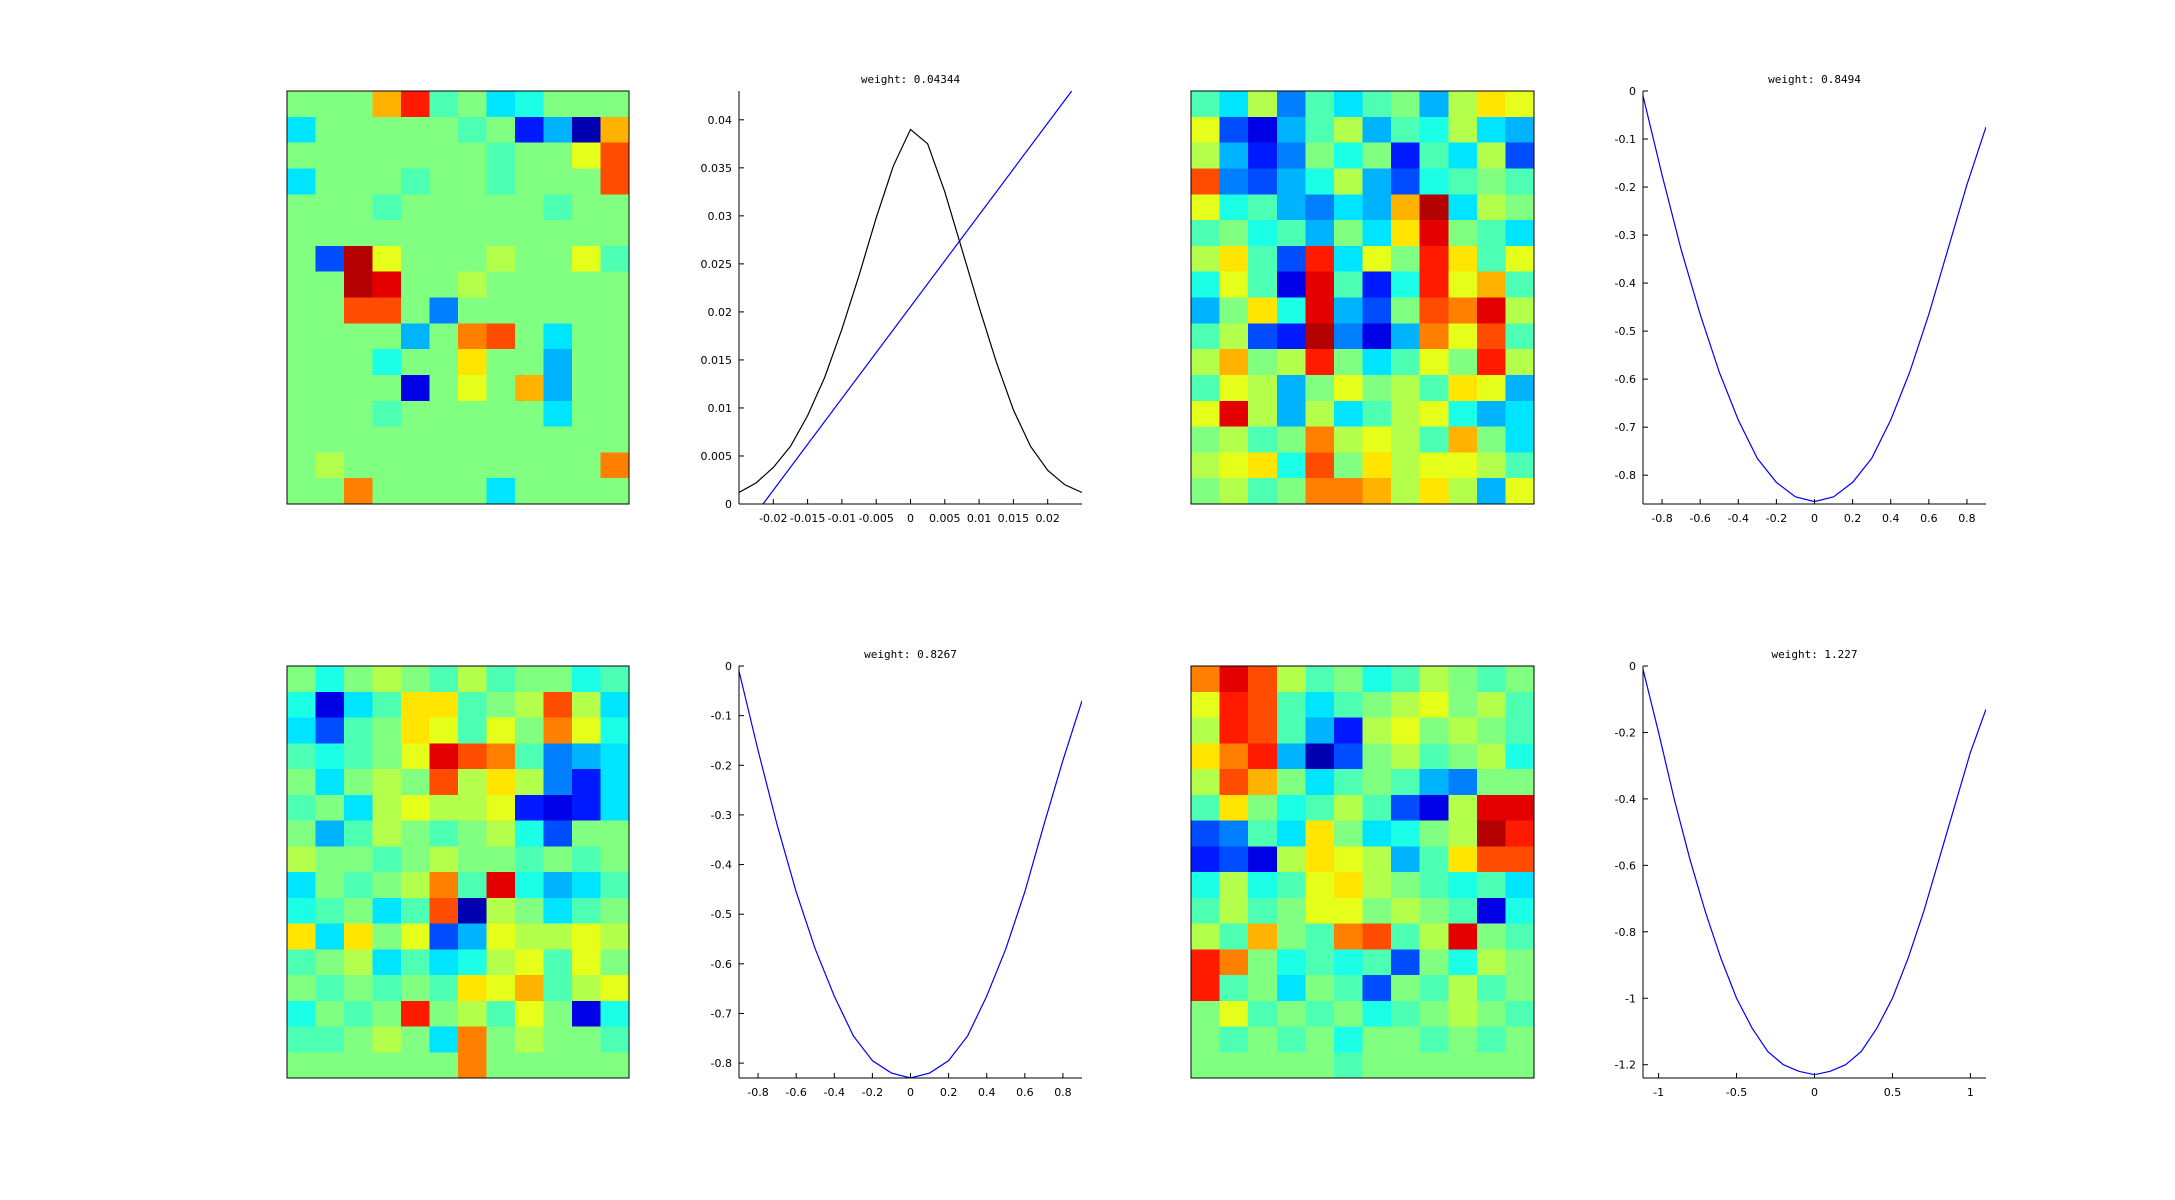  Describe the element at coordinates (910, 518) in the screenshot. I see `x-tick-label: 0` at that location.